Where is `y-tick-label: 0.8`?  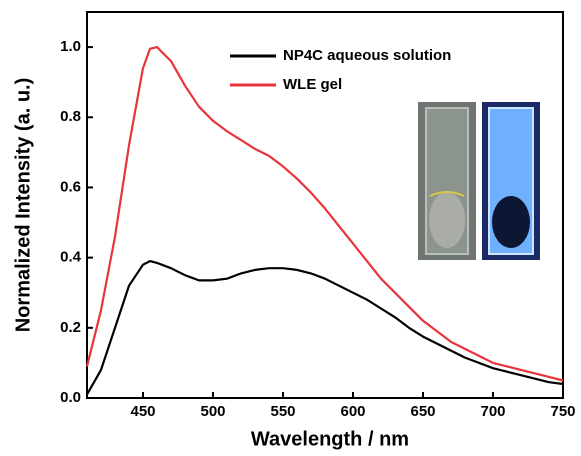 y-tick-label: 0.8 is located at coordinates (70, 116).